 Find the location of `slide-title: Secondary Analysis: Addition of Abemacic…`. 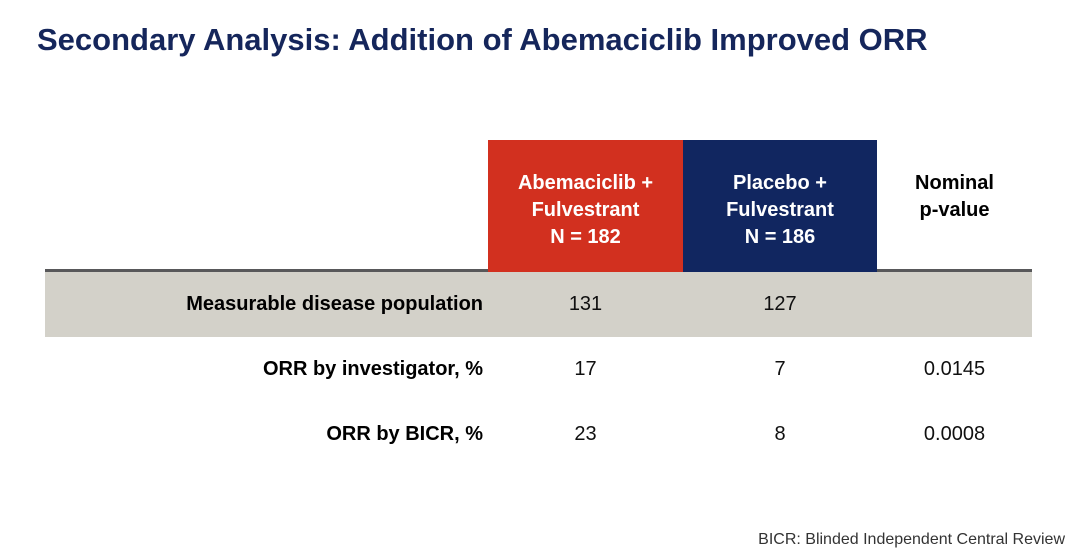

slide-title: Secondary Analysis: Addition of Abemacic… is located at coordinates (482, 39).